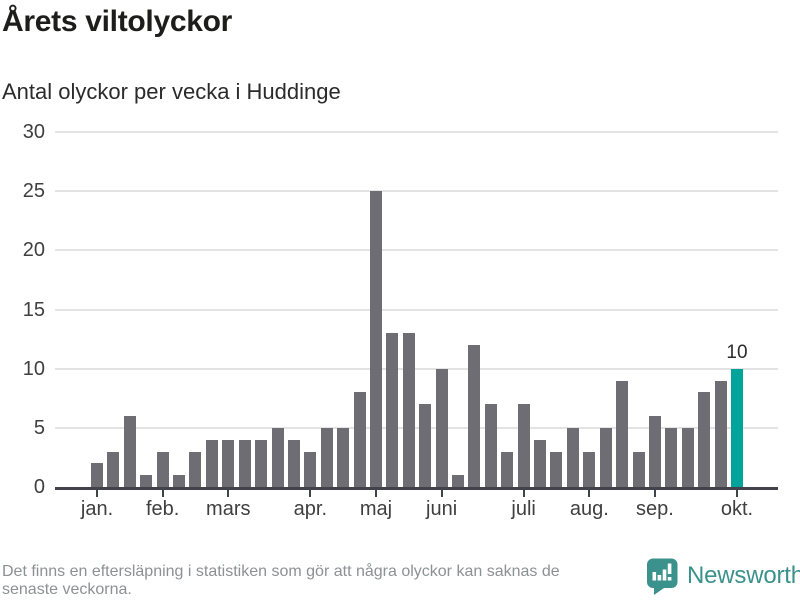  What do you see at coordinates (376, 509) in the screenshot?
I see `x-axis-label-maj: maj` at bounding box center [376, 509].